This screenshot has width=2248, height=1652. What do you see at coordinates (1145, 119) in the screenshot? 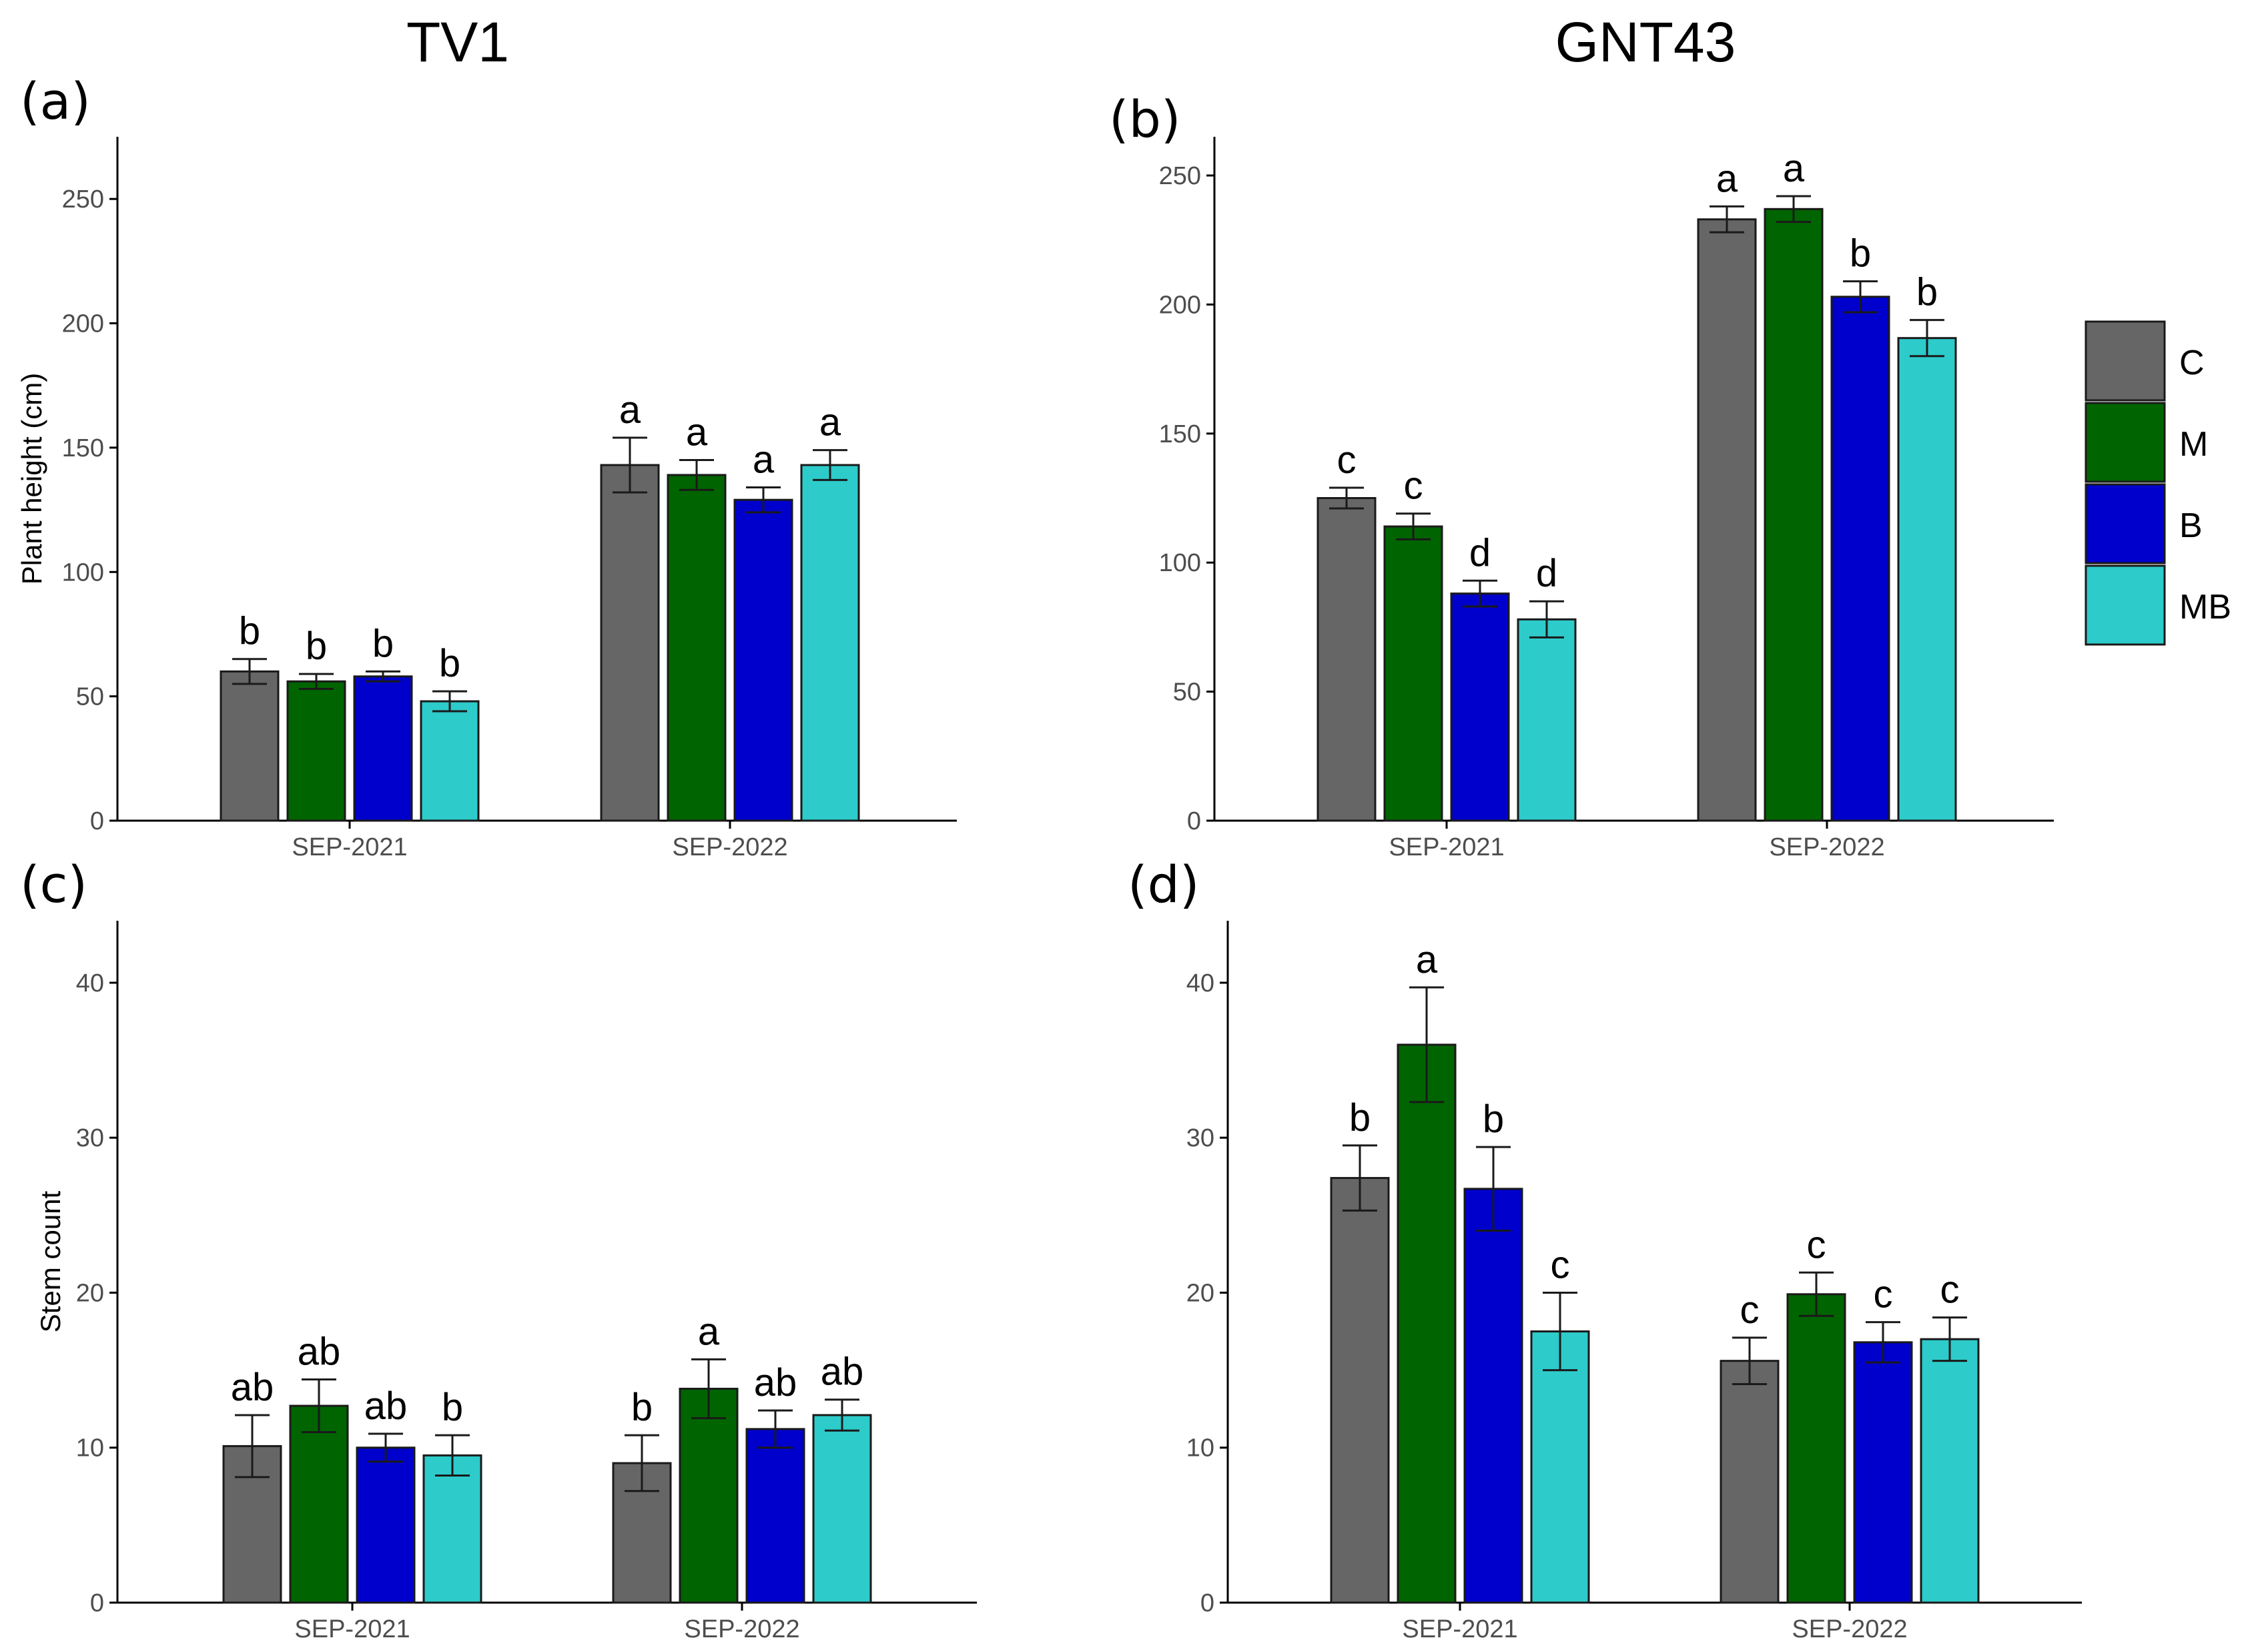
I see `panel-label: (b)` at bounding box center [1145, 119].